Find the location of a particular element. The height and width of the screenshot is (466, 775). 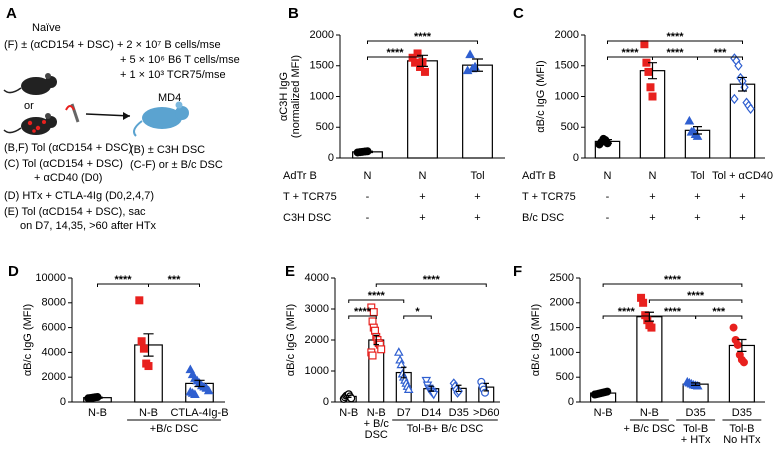

recipient-note: (C-F) or ± B/c DSC is located at coordinates (176, 165).